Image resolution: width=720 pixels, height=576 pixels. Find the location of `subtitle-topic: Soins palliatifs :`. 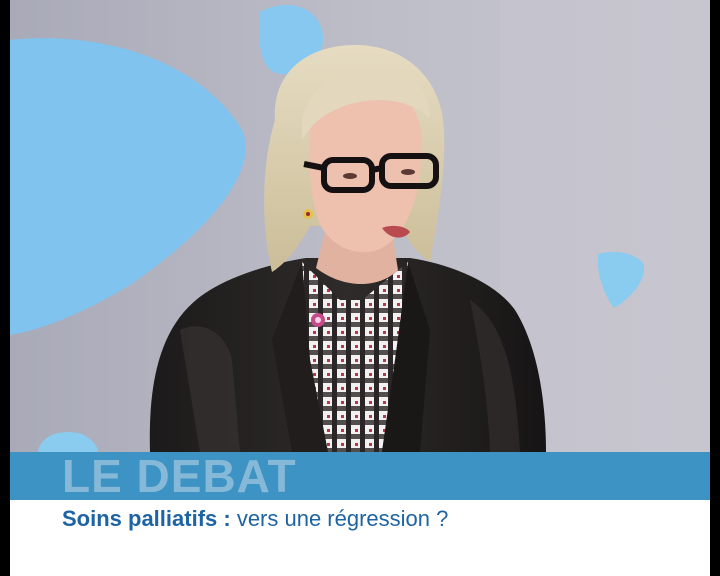

subtitle-topic: Soins palliatifs : is located at coordinates (146, 518).